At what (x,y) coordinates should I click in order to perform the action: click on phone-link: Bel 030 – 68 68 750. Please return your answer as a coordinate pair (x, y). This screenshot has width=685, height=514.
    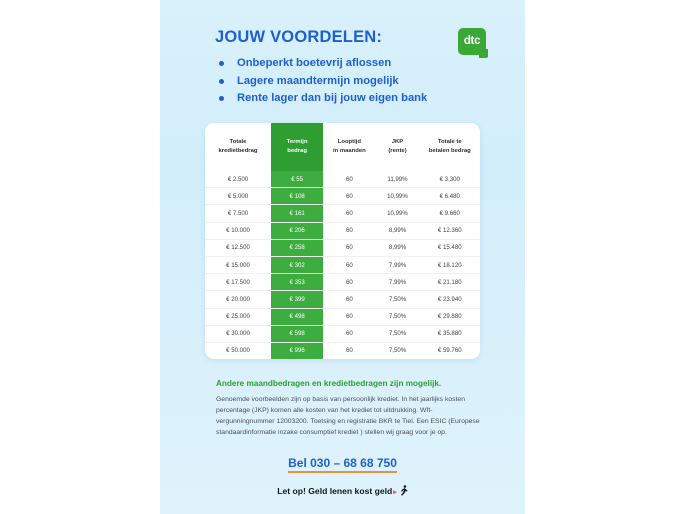
    Looking at the image, I should click on (342, 464).